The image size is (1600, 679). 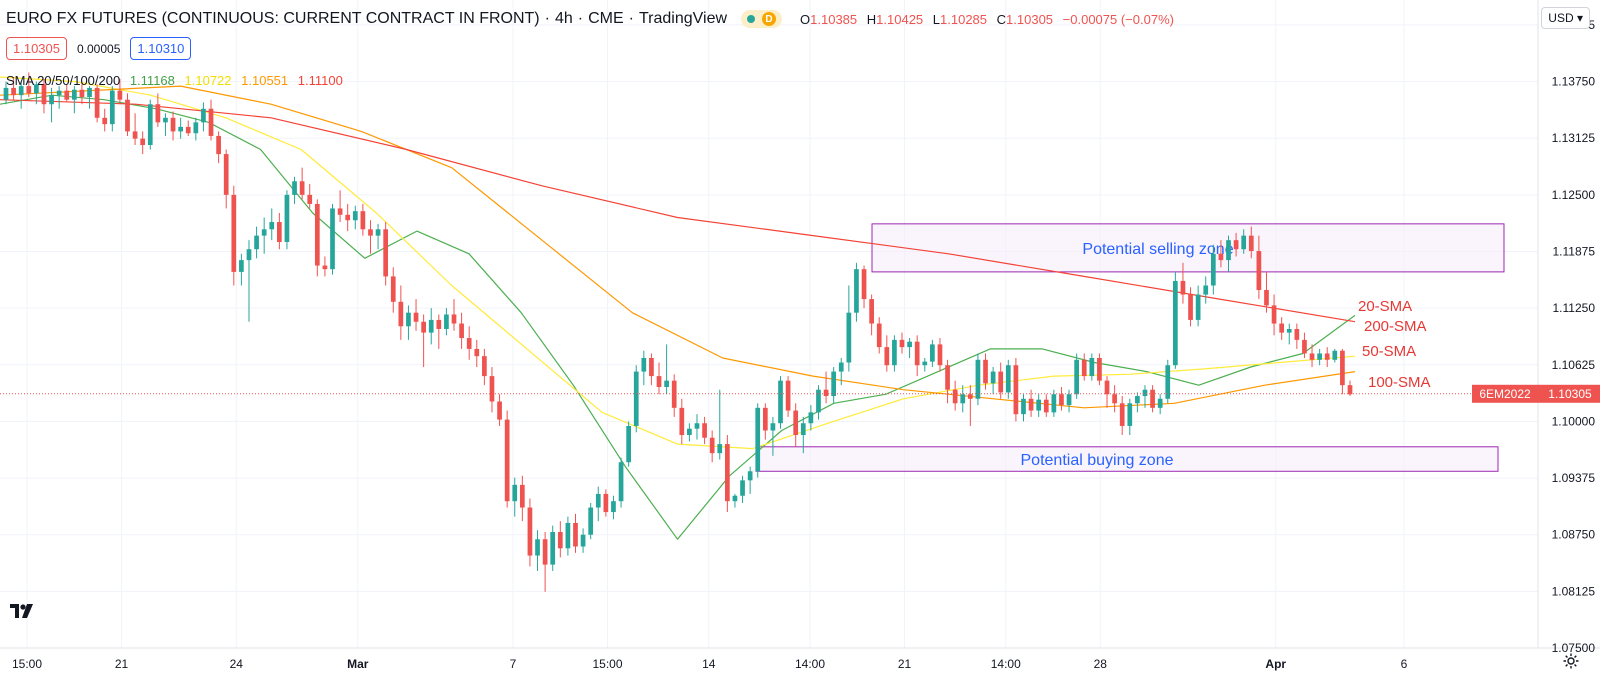 I want to click on time-tick-label: 7, so click(x=513, y=664).